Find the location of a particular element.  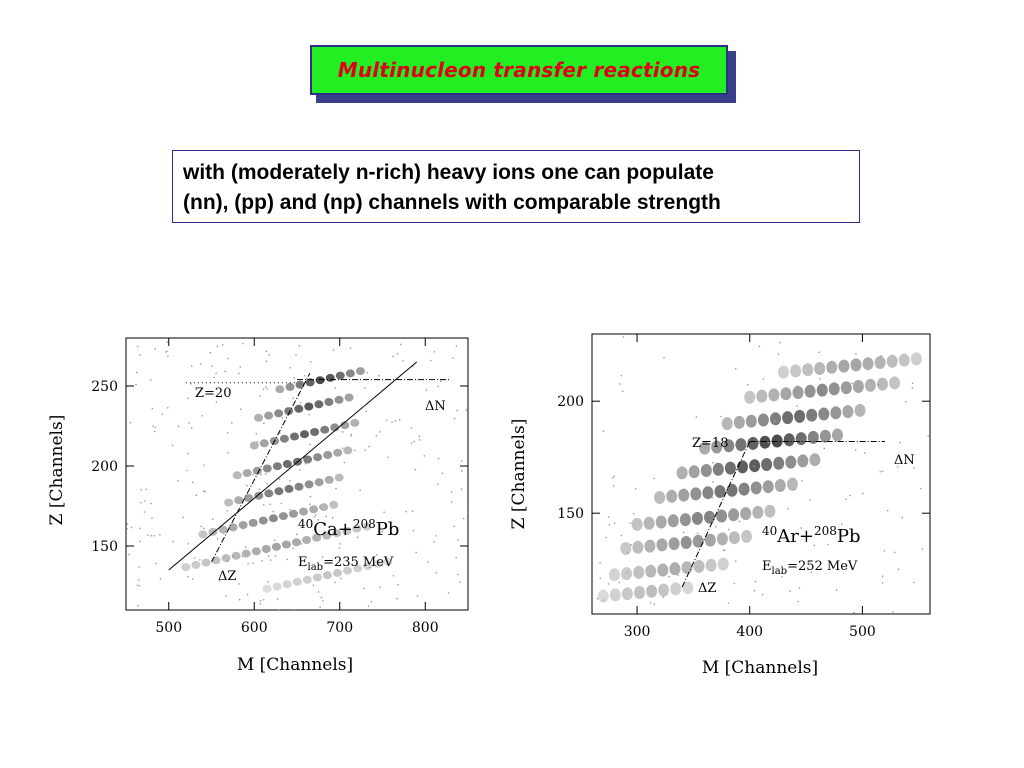

noise is located at coordinates (297, 475).